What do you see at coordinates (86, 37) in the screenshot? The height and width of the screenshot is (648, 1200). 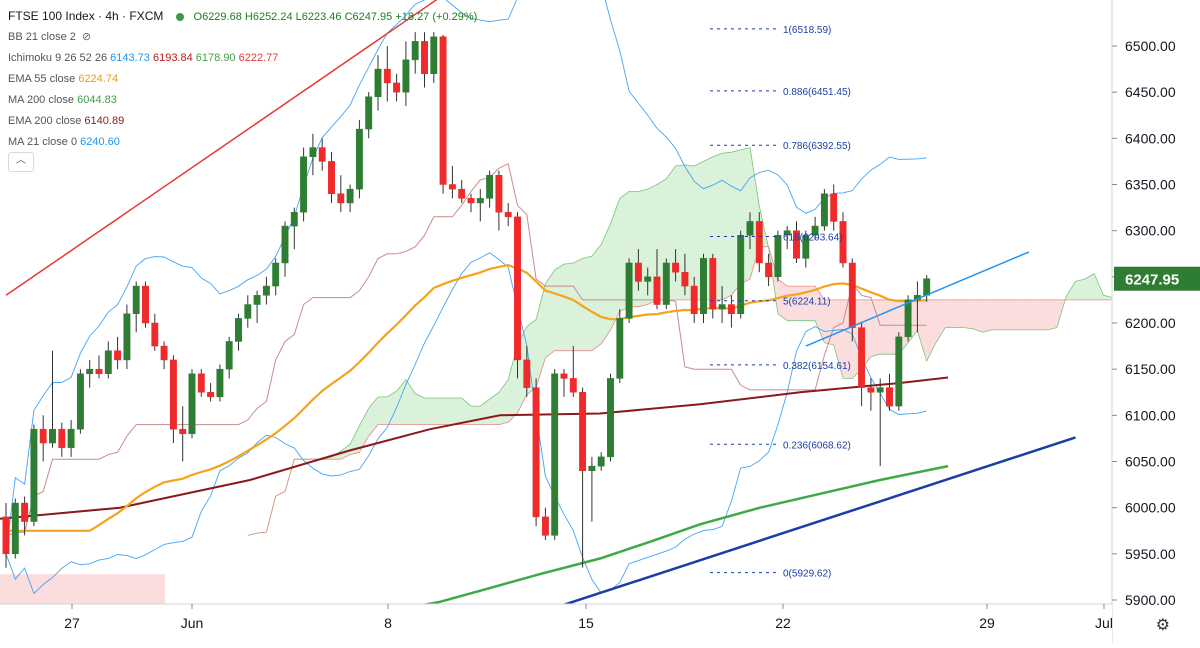 I see `hidden-eye-icon: ⊘` at bounding box center [86, 37].